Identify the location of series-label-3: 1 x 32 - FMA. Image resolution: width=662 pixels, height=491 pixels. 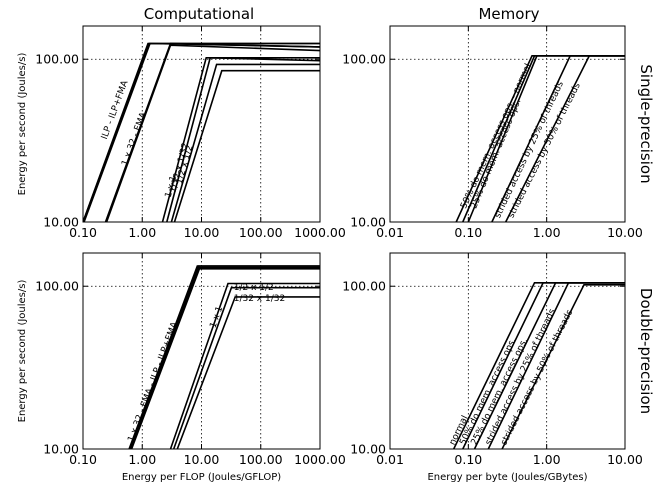
(134, 138).